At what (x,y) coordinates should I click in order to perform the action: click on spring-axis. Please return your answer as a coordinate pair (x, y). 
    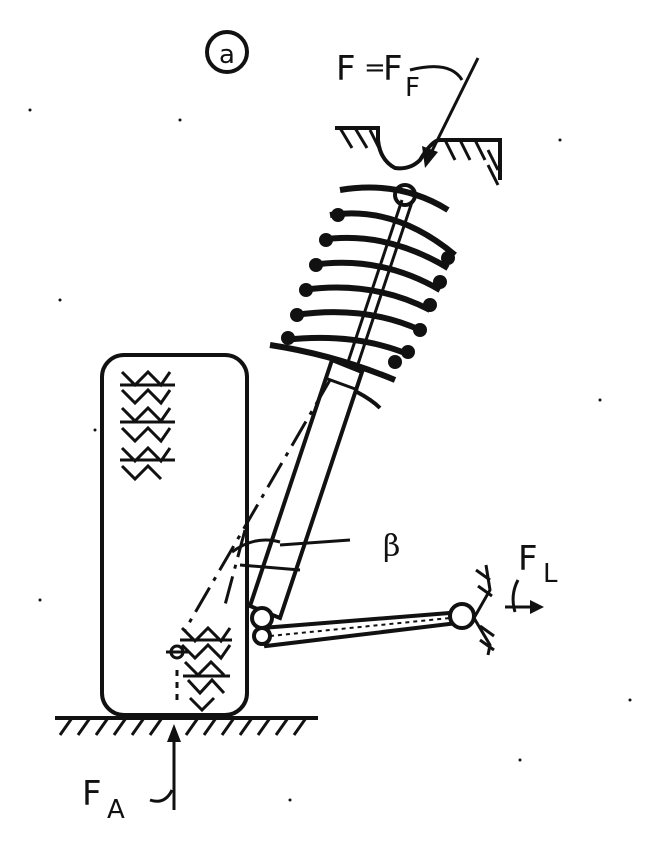
    Looking at the image, I should click on (257, 505).